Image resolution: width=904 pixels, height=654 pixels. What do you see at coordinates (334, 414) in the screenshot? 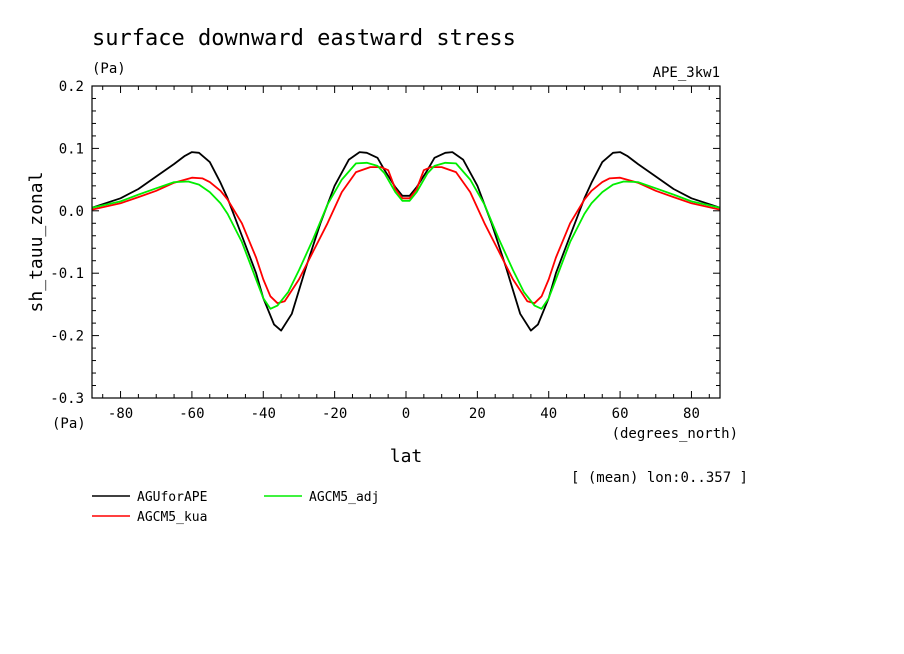
I see `x-tick-label: -20` at bounding box center [334, 414].